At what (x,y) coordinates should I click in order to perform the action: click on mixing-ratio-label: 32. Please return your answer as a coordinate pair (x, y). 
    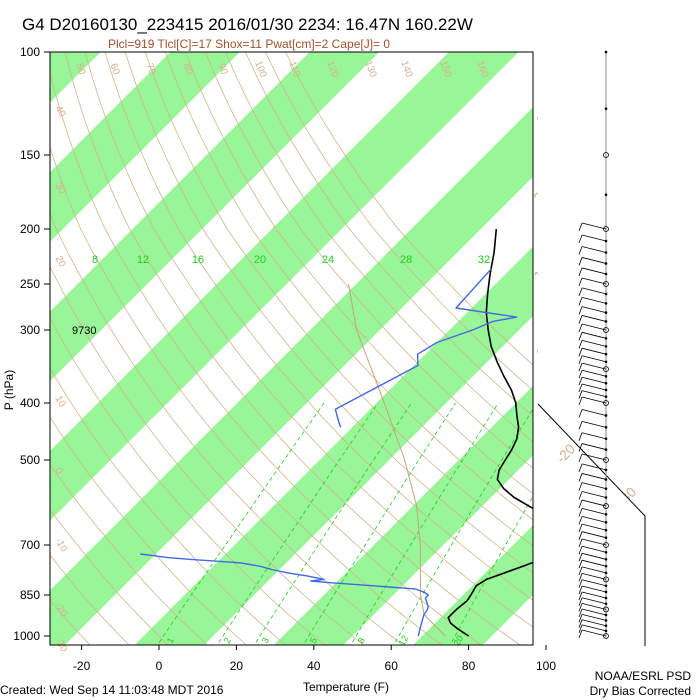
    Looking at the image, I should click on (484, 260).